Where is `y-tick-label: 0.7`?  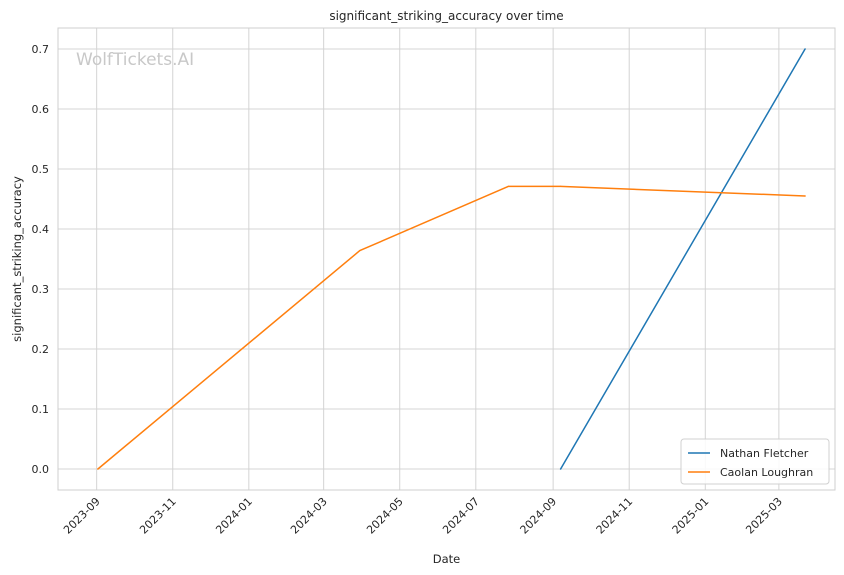
y-tick-label: 0.7 is located at coordinates (41, 49).